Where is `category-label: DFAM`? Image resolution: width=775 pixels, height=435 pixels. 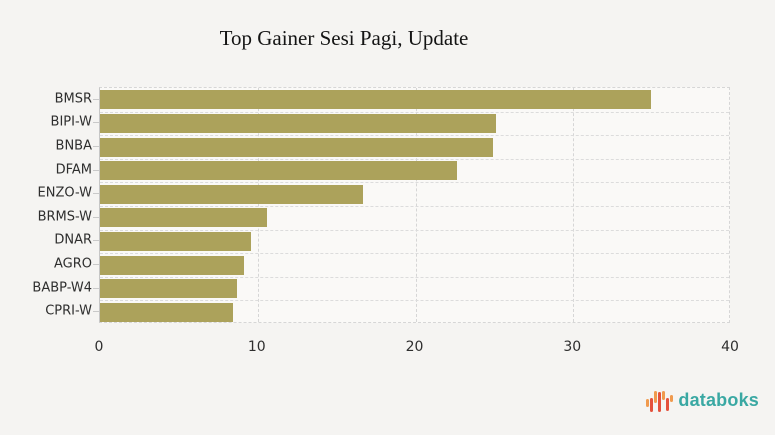
category-label: DFAM is located at coordinates (73, 170).